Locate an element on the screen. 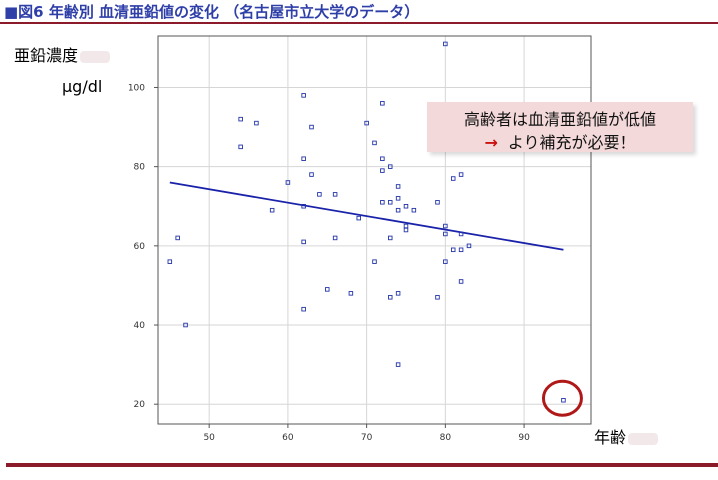 This screenshot has height=480, width=718. page-title: ■図6 年齢別 血清亜鉛値の変化 （名古屋市立大学のデータ） is located at coordinates (212, 12).